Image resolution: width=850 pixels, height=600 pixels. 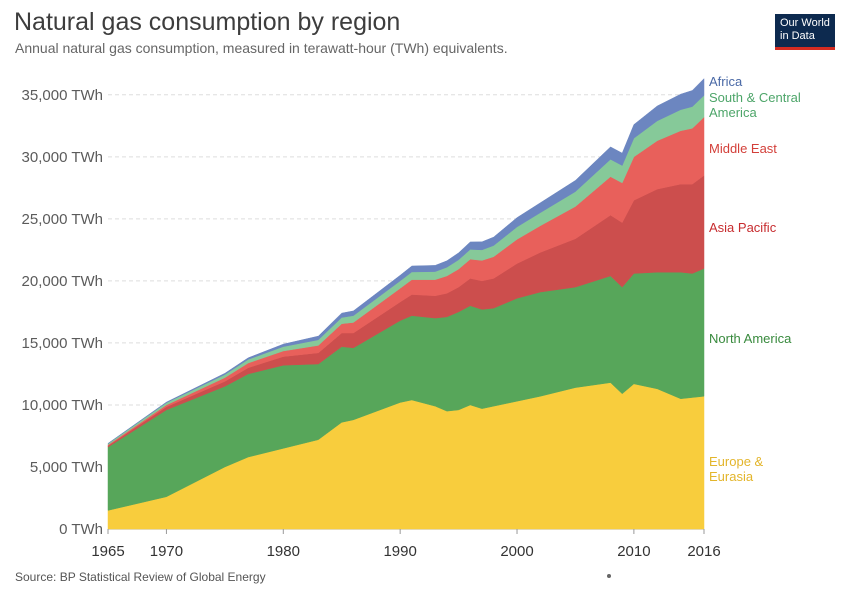 What do you see at coordinates (399, 551) in the screenshot?
I see `x-tick-label: 1990` at bounding box center [399, 551].